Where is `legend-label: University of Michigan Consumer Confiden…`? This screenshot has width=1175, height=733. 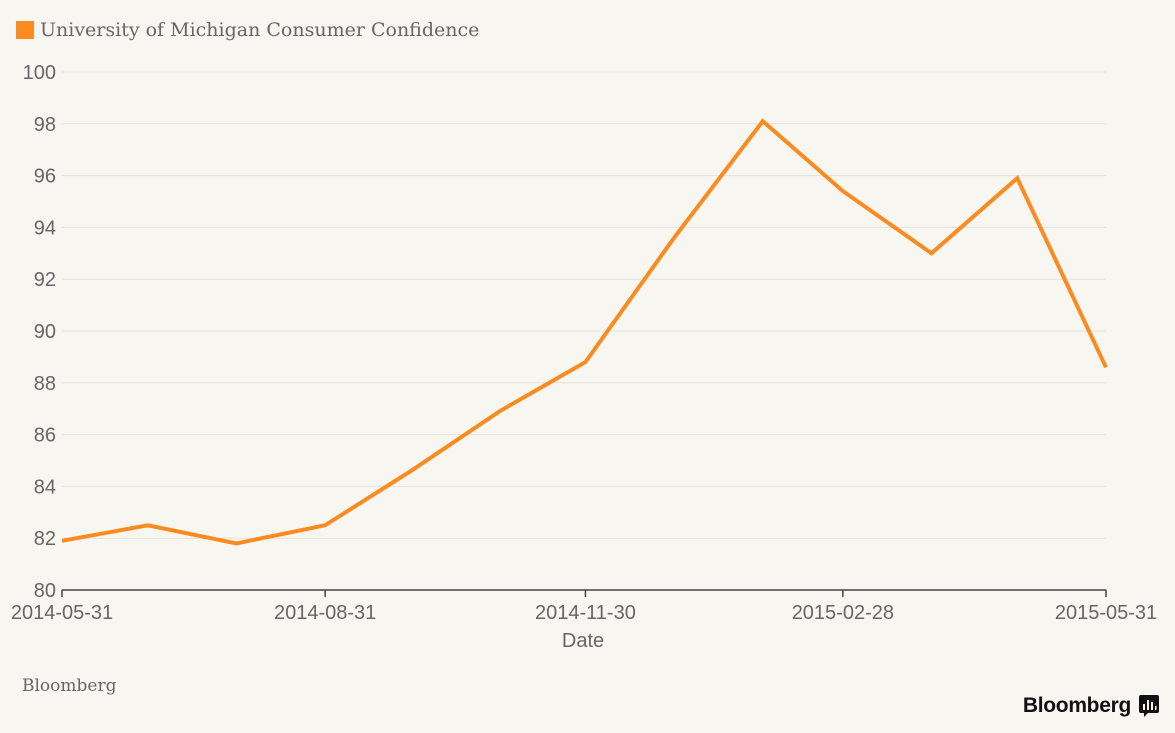
legend-label: University of Michigan Consumer Confiden… is located at coordinates (260, 30).